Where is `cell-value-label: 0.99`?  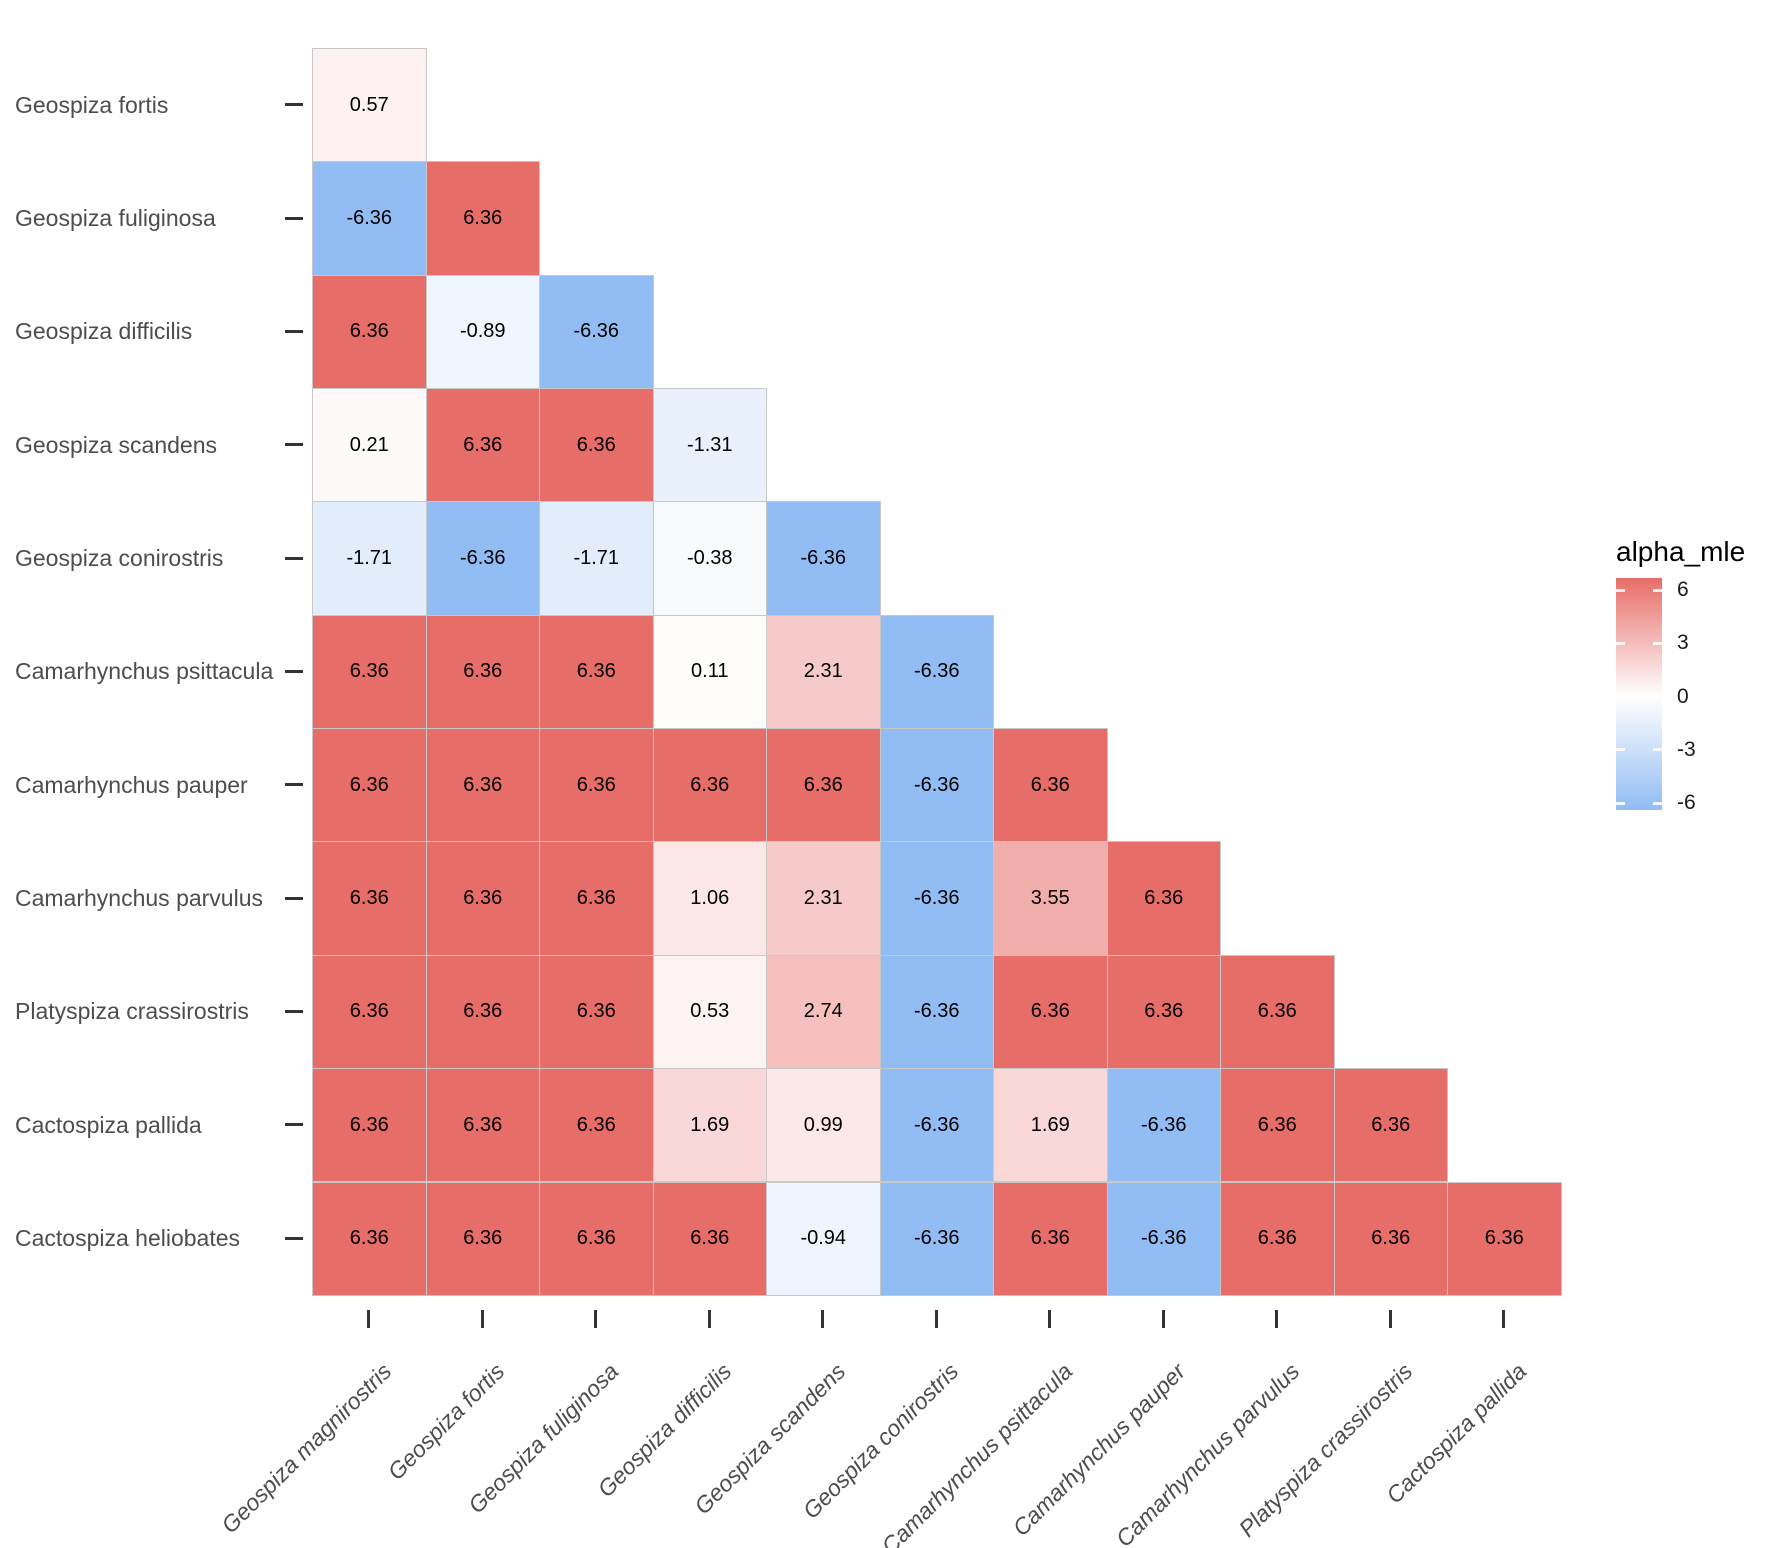
cell-value-label: 0.99 is located at coordinates (823, 1124).